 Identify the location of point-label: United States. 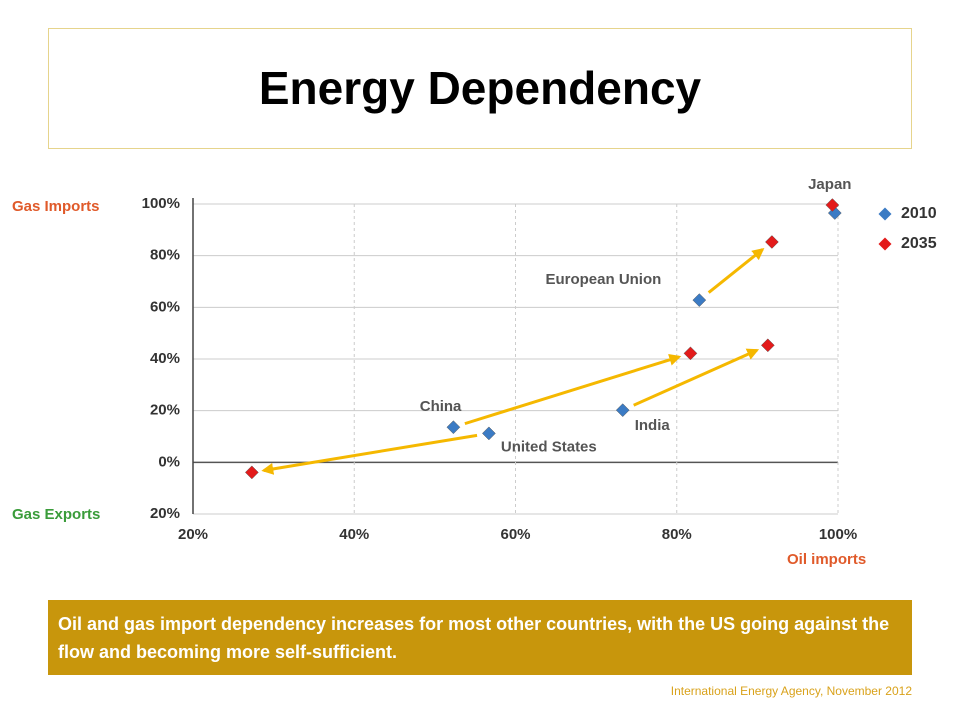
(549, 446).